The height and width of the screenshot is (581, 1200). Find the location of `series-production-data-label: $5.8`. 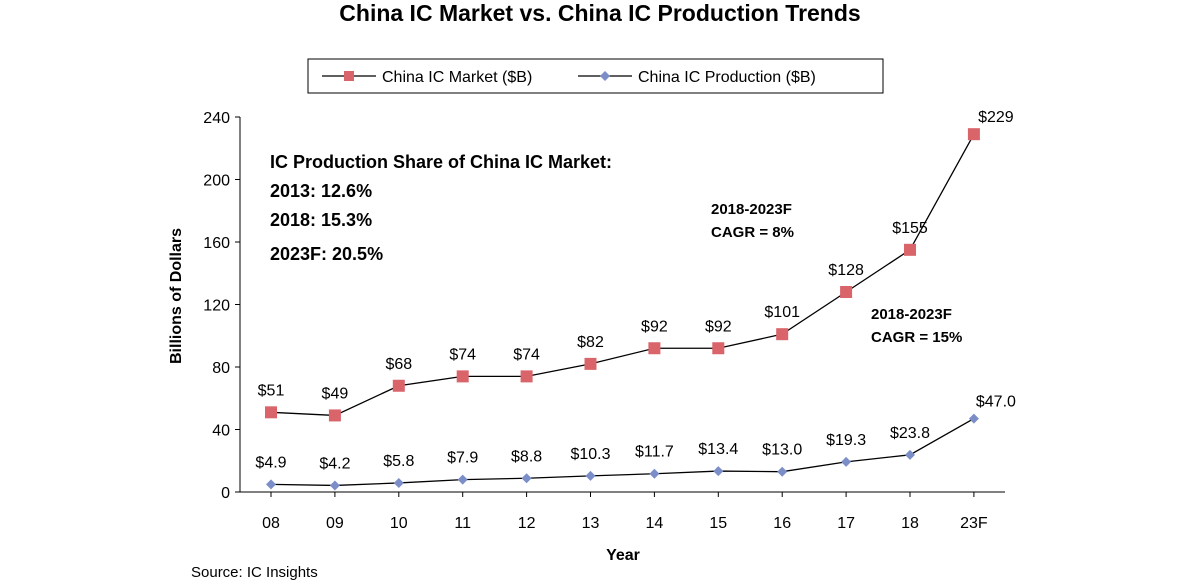

series-production-data-label: $5.8 is located at coordinates (398, 461).